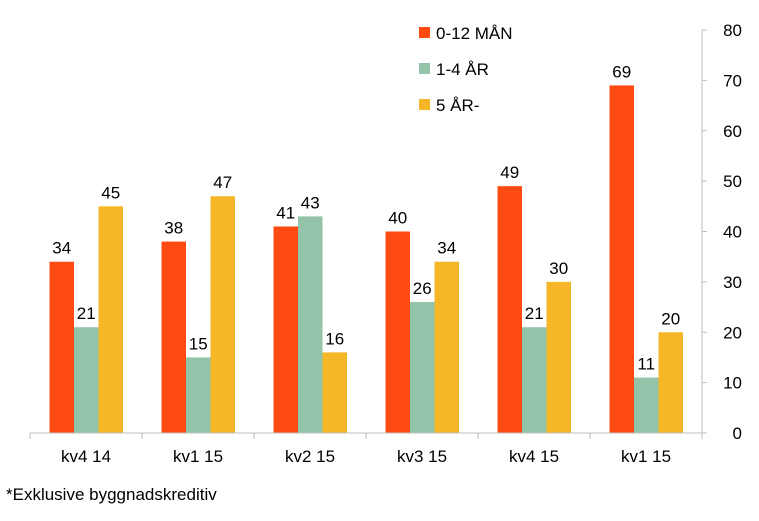 Image resolution: width=759 pixels, height=521 pixels. What do you see at coordinates (737, 433) in the screenshot?
I see `y-tick-label: 0` at bounding box center [737, 433].